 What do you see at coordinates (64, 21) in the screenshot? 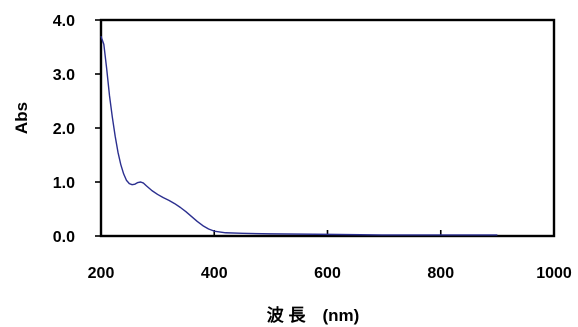
I see `y-tick-label: 4.0` at bounding box center [64, 21].